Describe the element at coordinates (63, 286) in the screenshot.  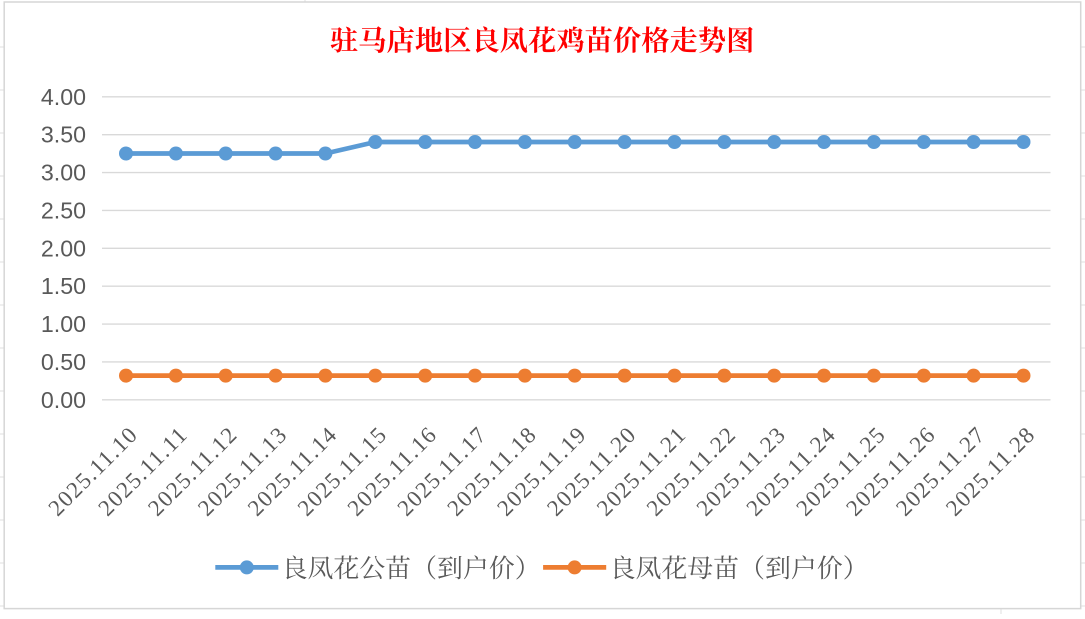
I see `svg-text: 1.50` at that location.